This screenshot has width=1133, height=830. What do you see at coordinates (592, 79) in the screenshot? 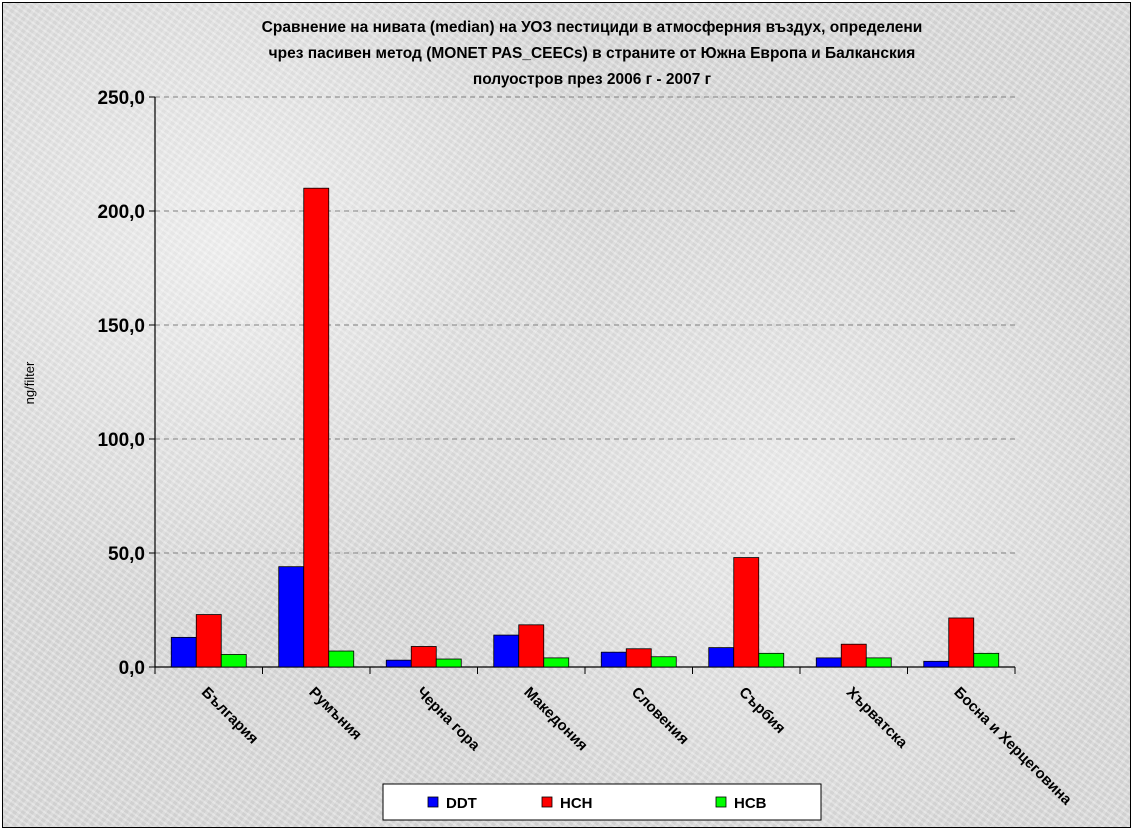
I see `chart-title-line-3: полуостров през 2006 г - 2007 г` at bounding box center [592, 79].